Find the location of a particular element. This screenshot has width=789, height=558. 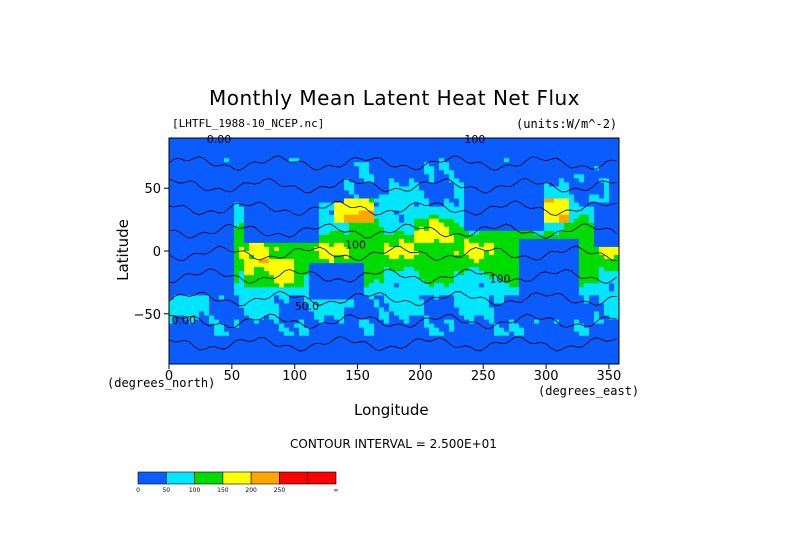

contour-interval: CONTOUR INTERVAL = 2.500E+01 is located at coordinates (393, 444).